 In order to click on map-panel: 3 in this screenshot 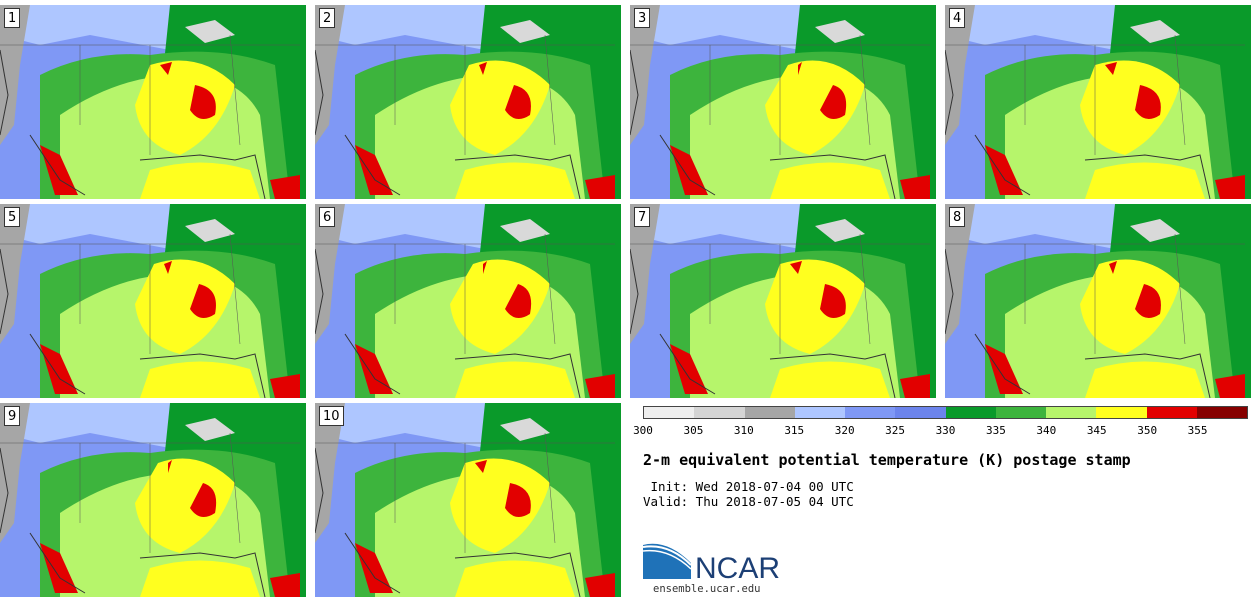, I will do `click(783, 102)`.